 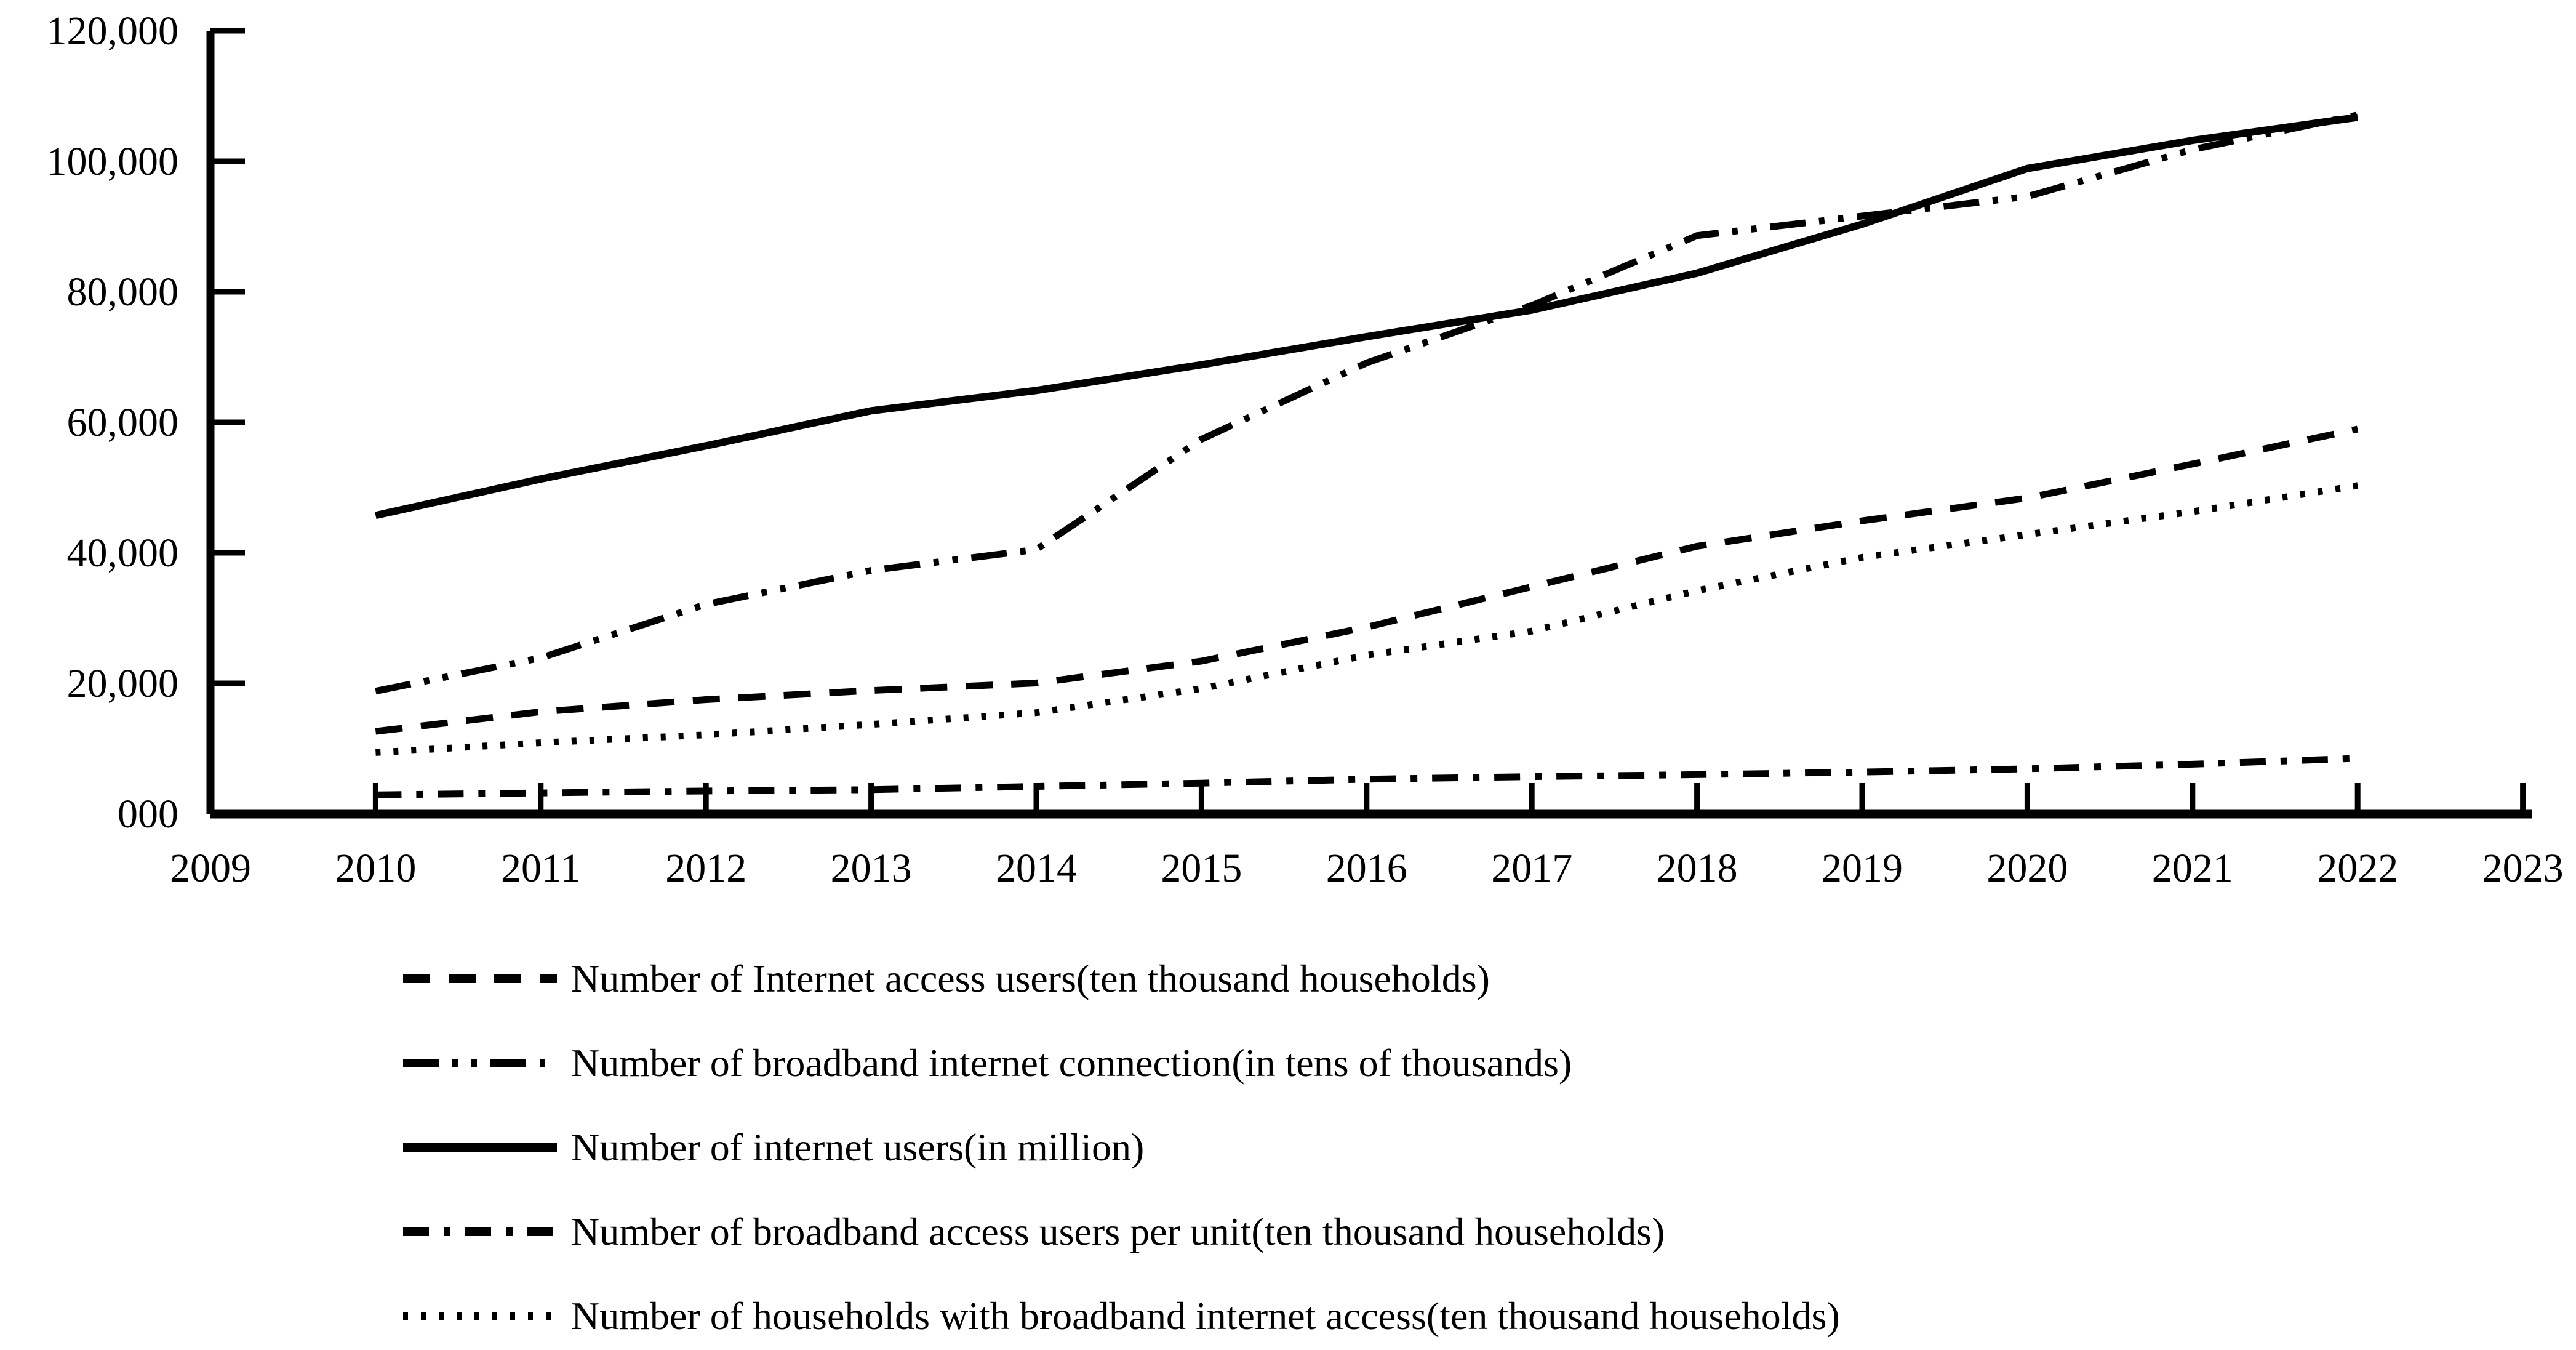 What do you see at coordinates (1366, 868) in the screenshot?
I see `x-tick-label: 2016` at bounding box center [1366, 868].